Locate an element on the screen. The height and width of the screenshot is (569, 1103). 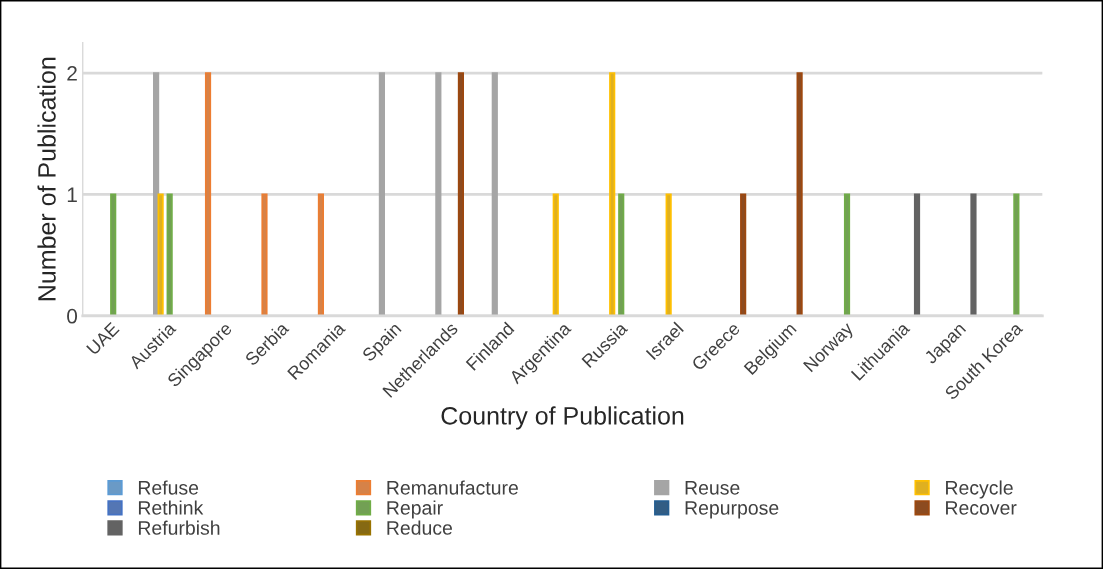
legend-label: Refuse is located at coordinates (168, 487).